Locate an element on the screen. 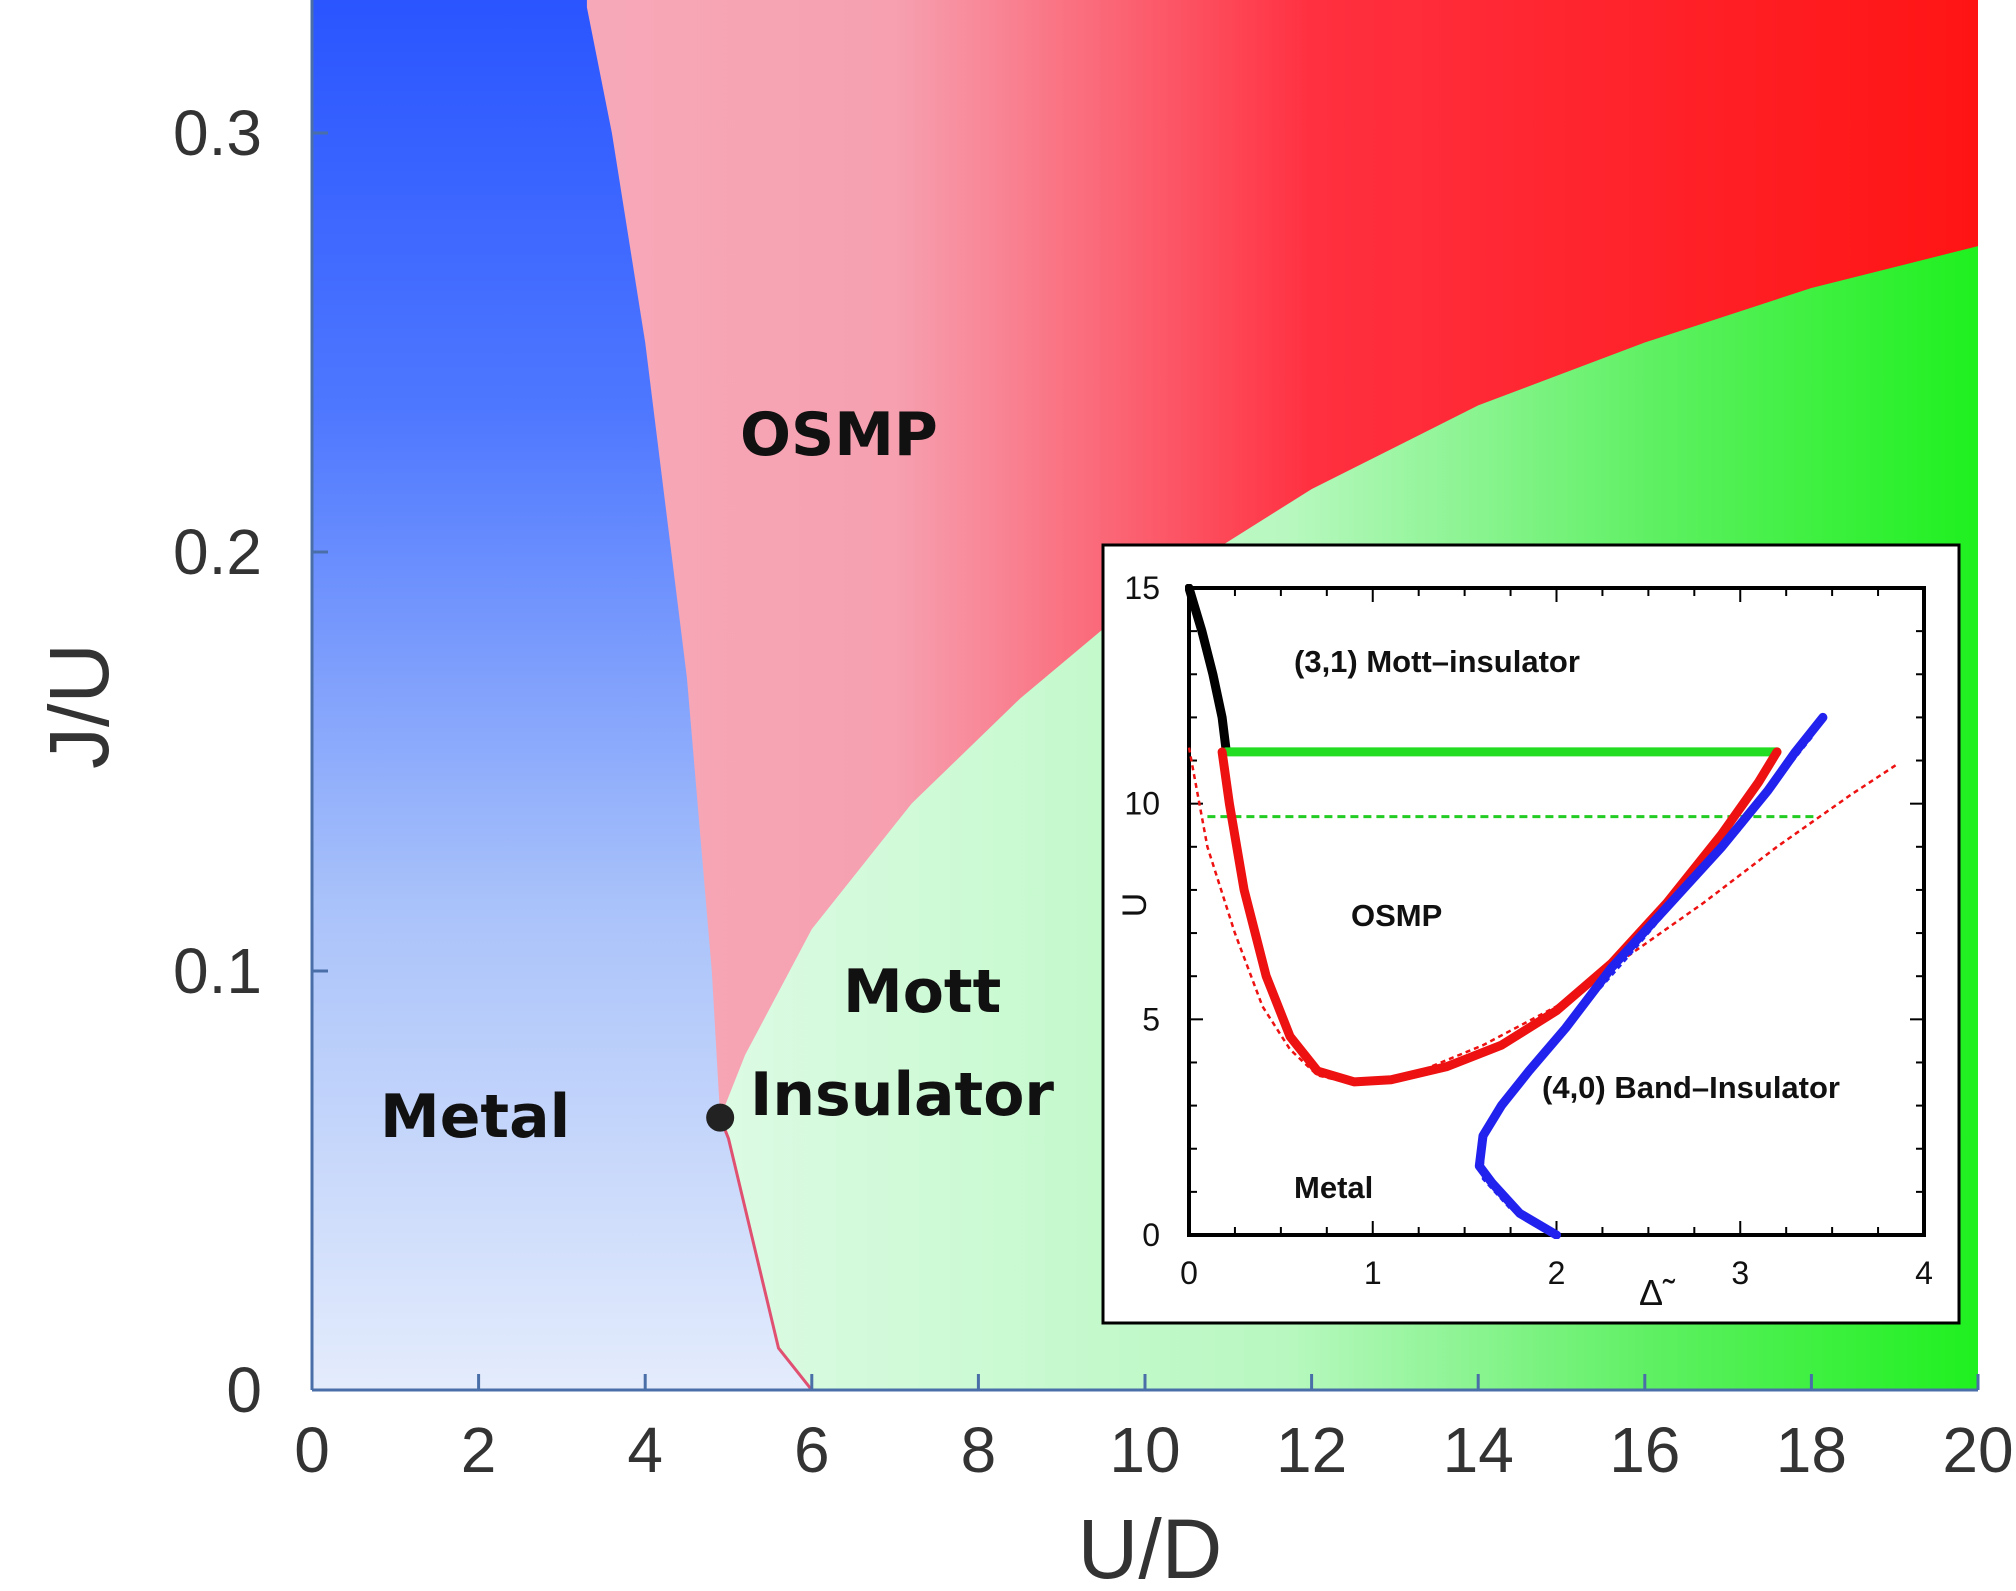 This screenshot has height=1591, width=2016. x-tick-labels: 0 2 4 6 8 10 12 14 16 18 20 is located at coordinates (1153, 1450).